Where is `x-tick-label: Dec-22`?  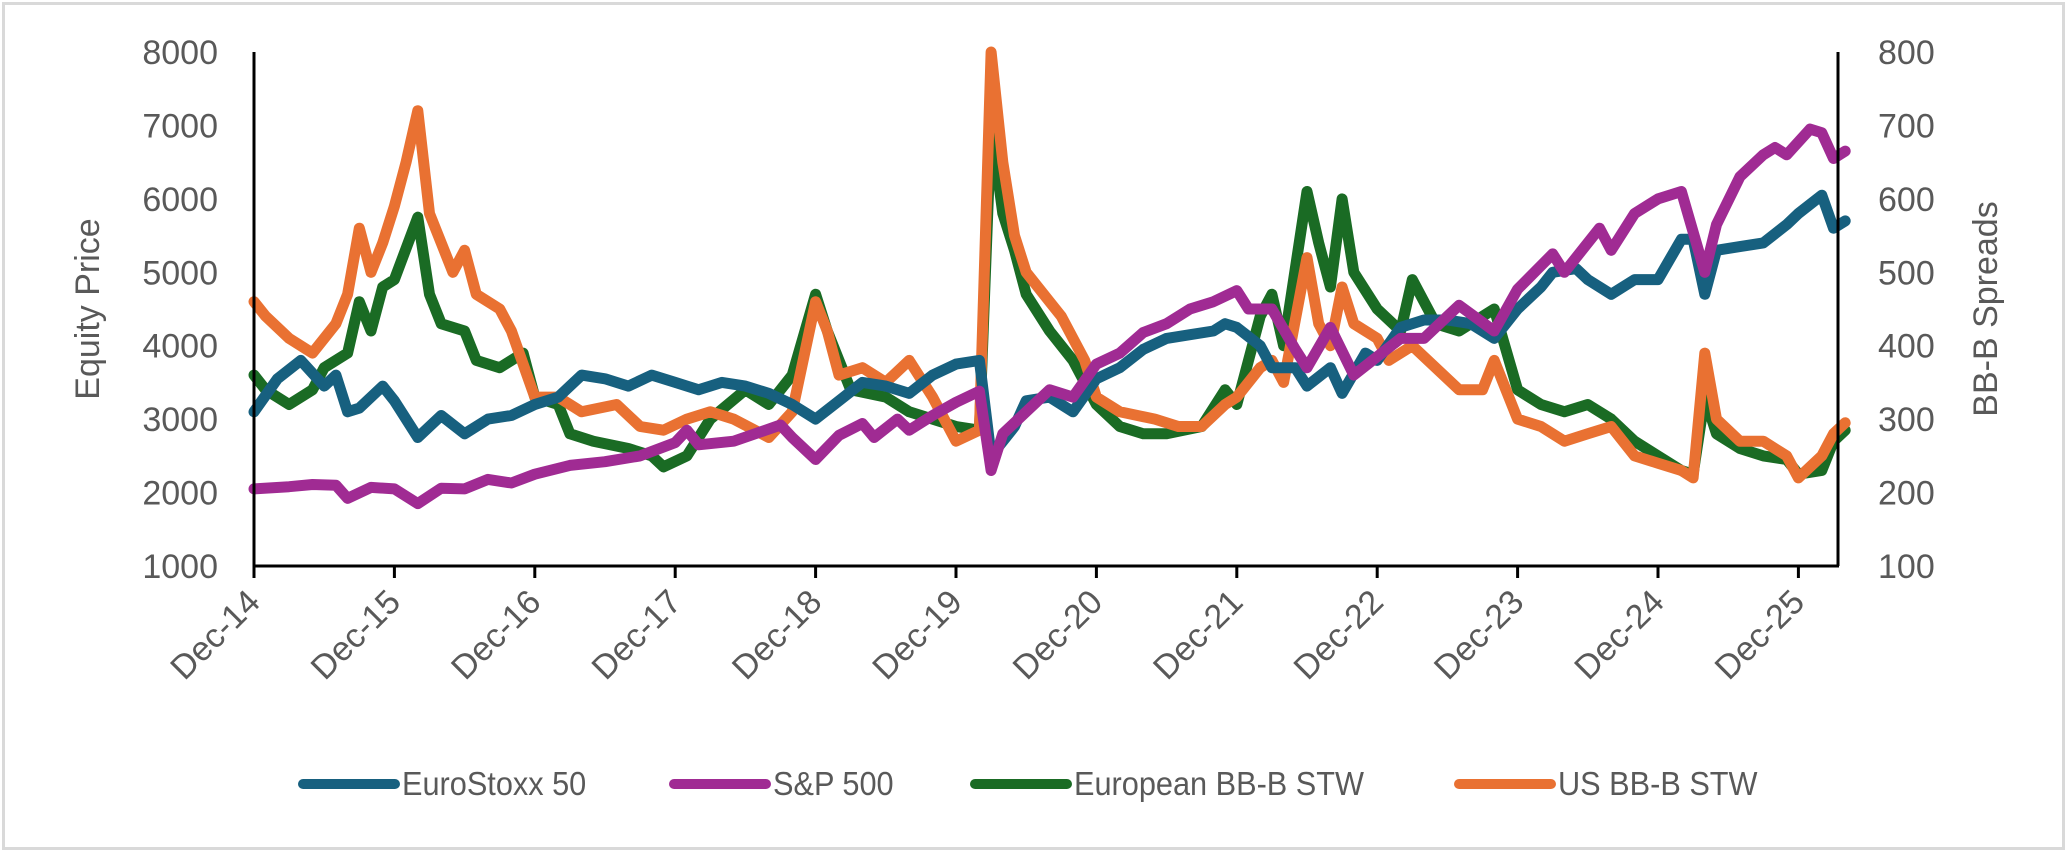
x-tick-label: Dec-22 is located at coordinates (1338, 635).